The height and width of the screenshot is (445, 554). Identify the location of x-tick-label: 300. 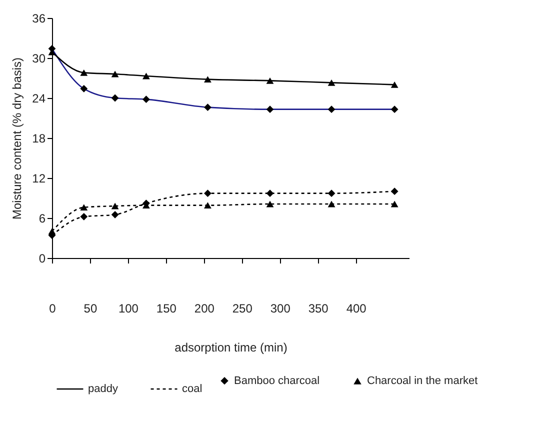
(280, 309).